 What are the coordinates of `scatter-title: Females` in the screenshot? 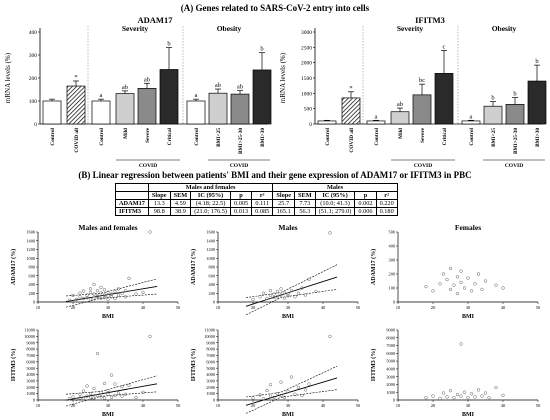 It's located at (468, 227).